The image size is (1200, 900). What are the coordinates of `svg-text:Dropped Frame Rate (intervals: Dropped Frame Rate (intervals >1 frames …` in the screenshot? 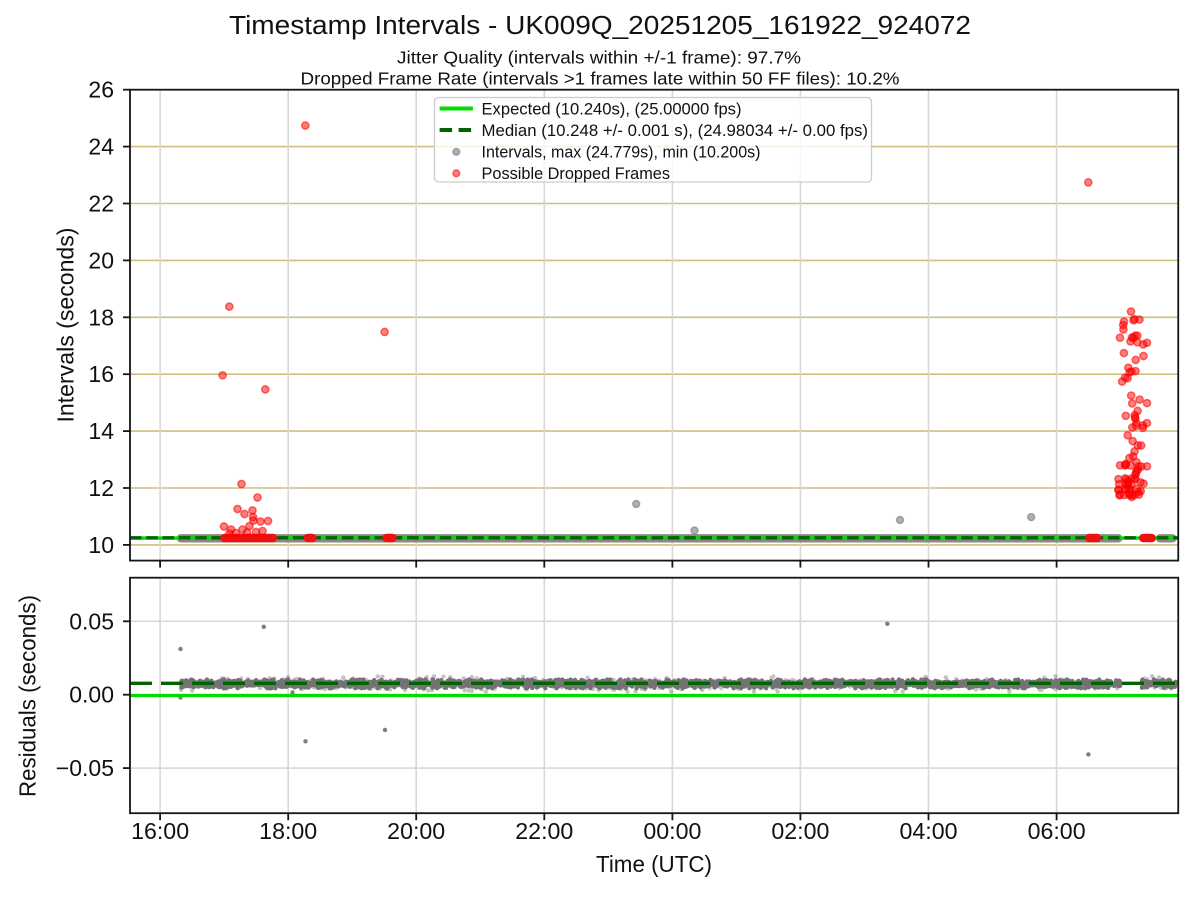 It's located at (600, 79).